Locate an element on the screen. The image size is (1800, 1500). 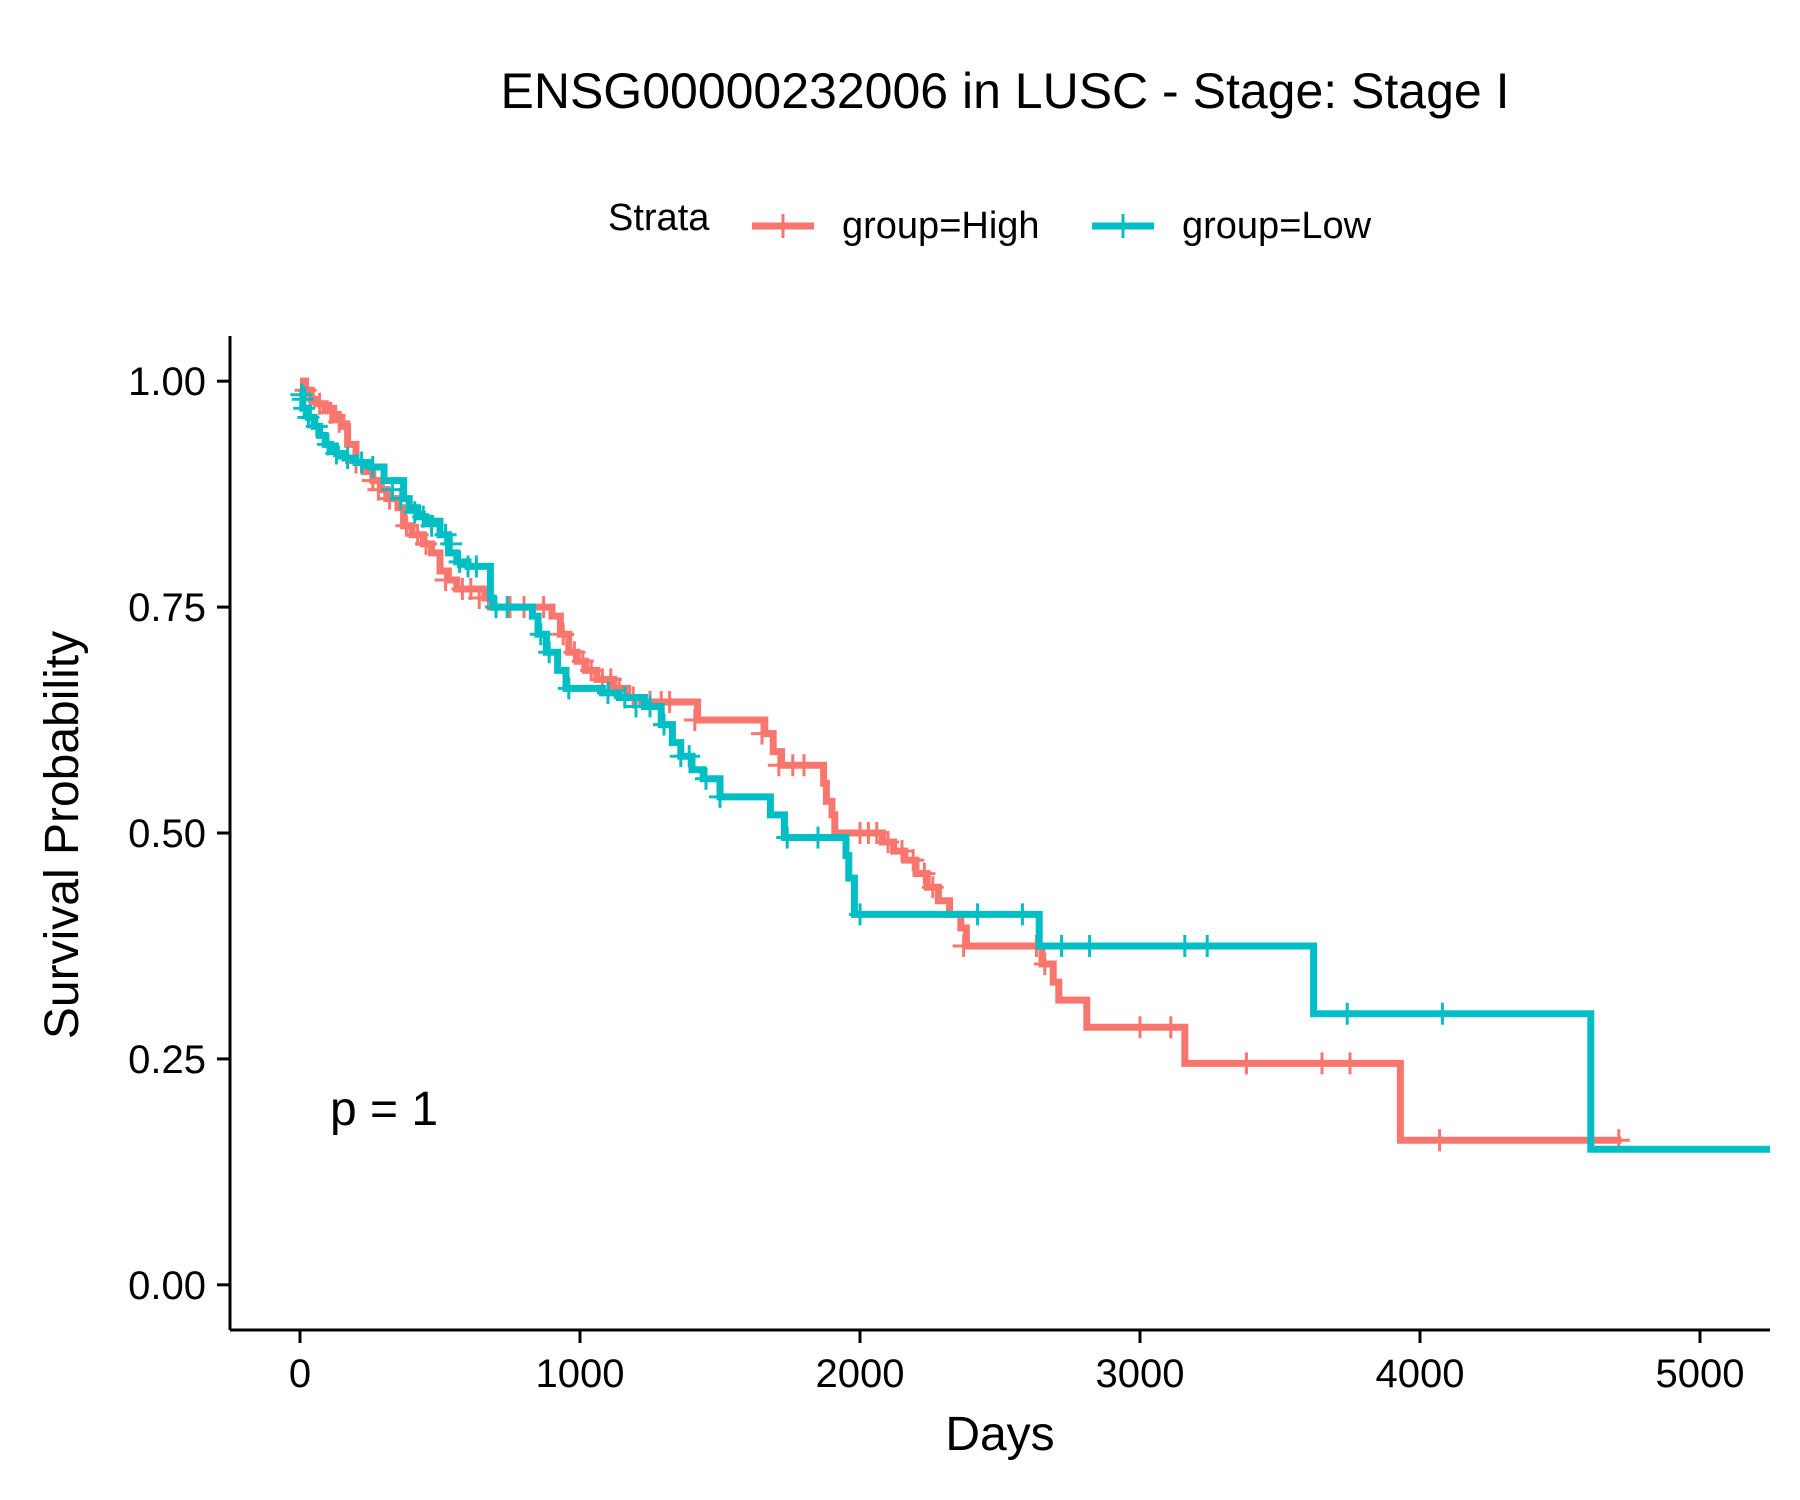
p-value-annotation: p = 1 is located at coordinates (384, 1109).